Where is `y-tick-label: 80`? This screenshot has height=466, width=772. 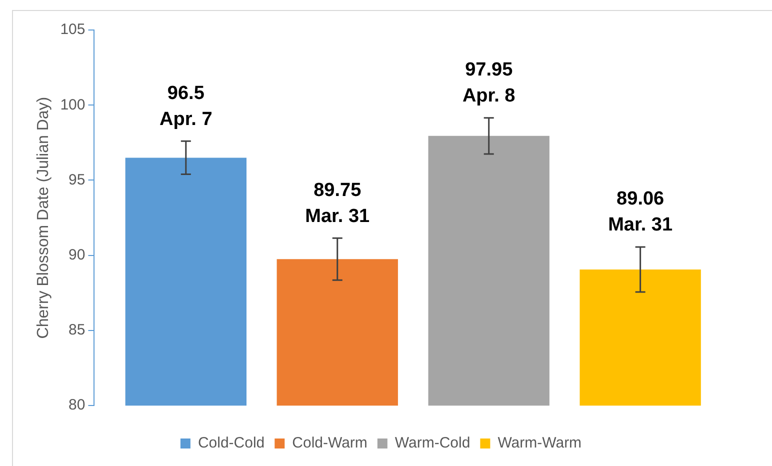
y-tick-label: 80 is located at coordinates (77, 405).